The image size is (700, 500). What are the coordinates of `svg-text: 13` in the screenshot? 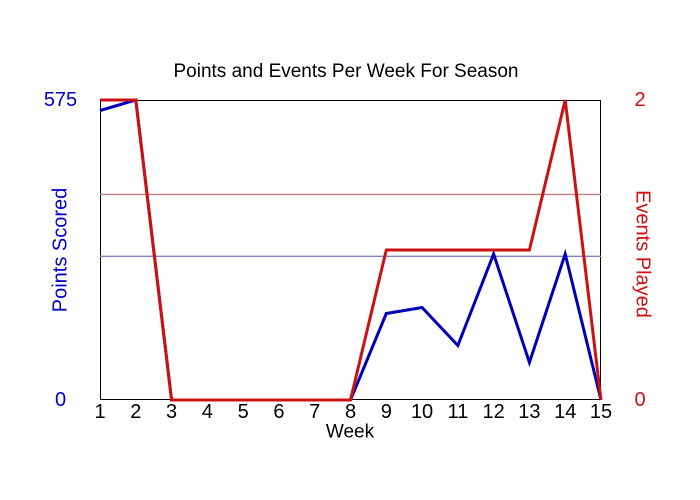 It's located at (529, 412).